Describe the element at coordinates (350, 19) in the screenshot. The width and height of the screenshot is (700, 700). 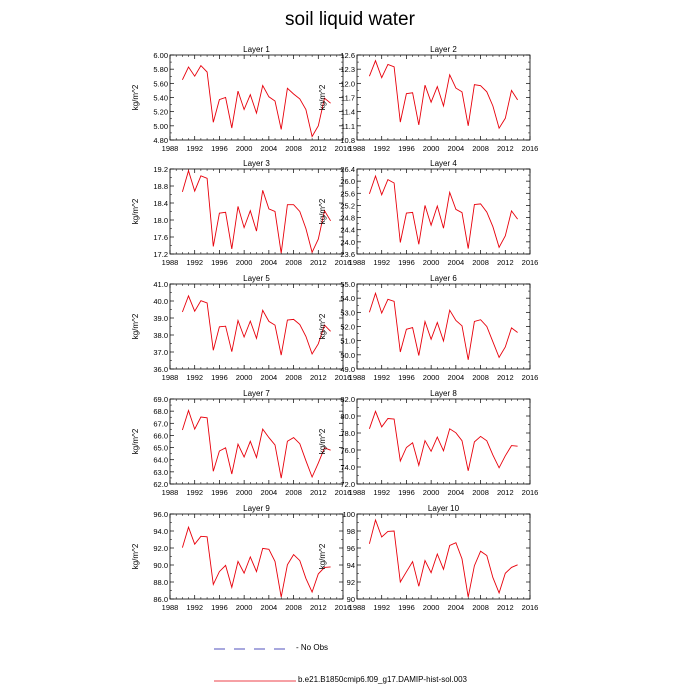
I see `page-title: soil liquid water` at that location.